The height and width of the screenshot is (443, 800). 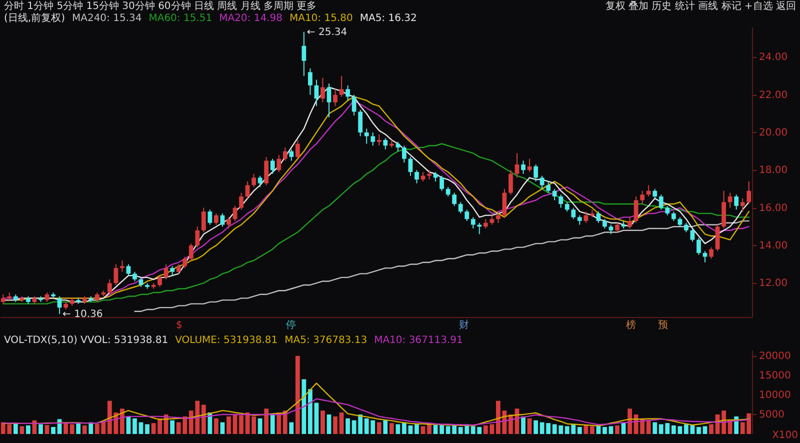 What do you see at coordinates (326, 340) in the screenshot?
I see `text: MA5: 376783.13` at bounding box center [326, 340].